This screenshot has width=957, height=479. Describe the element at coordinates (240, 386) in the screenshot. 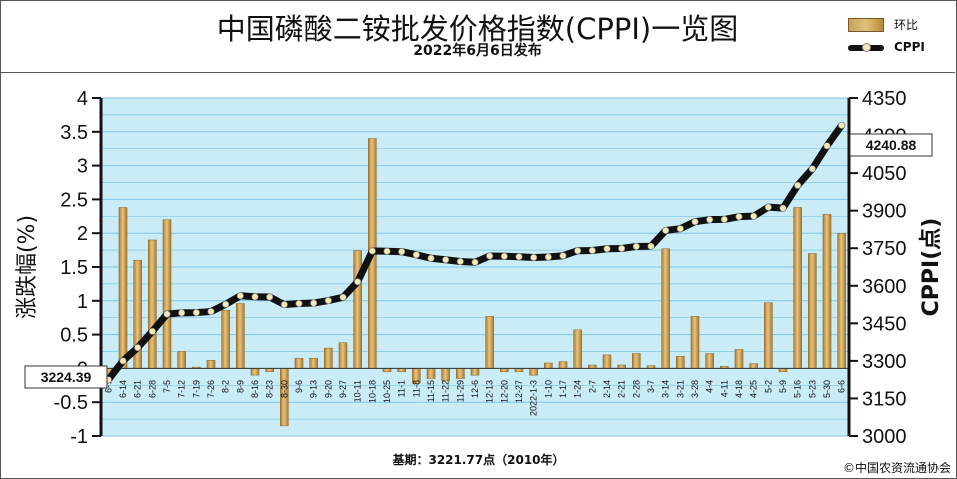

I see `x-tick-label: 8-9` at that location.